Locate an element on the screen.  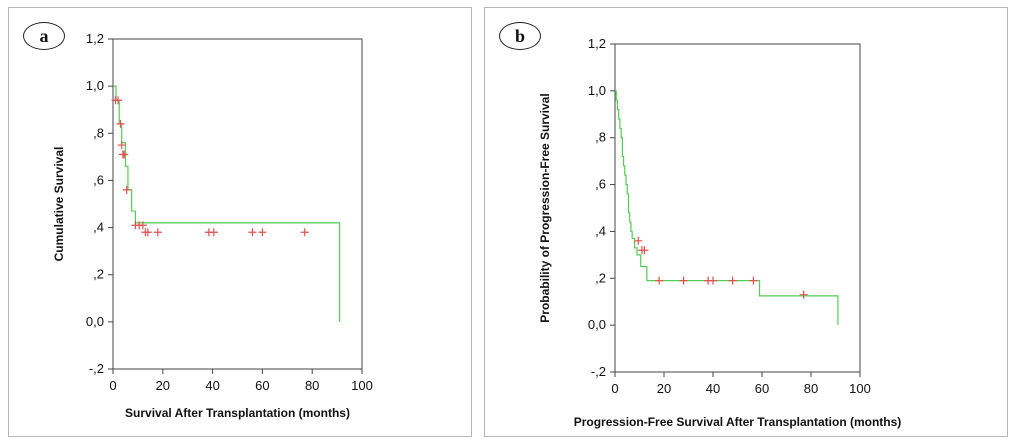
panel-label-b: b is located at coordinates (520, 36).